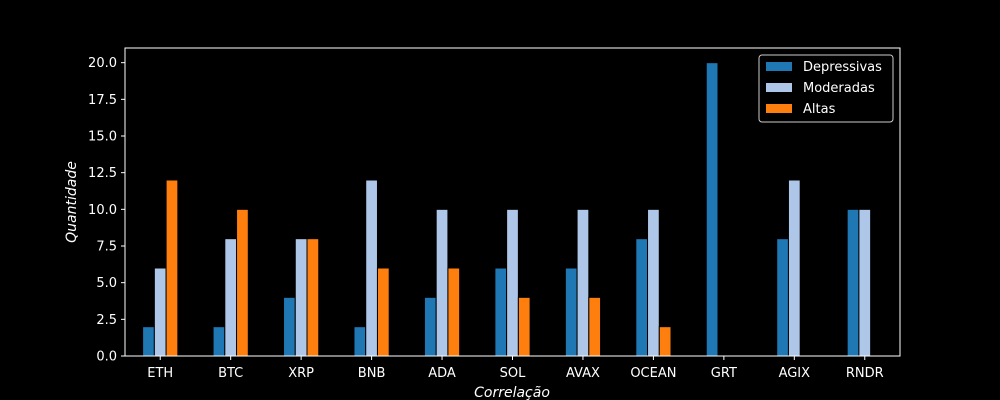 Image resolution: width=1000 pixels, height=400 pixels. What do you see at coordinates (231, 297) in the screenshot?
I see `bar-btc-moderadas` at bounding box center [231, 297].